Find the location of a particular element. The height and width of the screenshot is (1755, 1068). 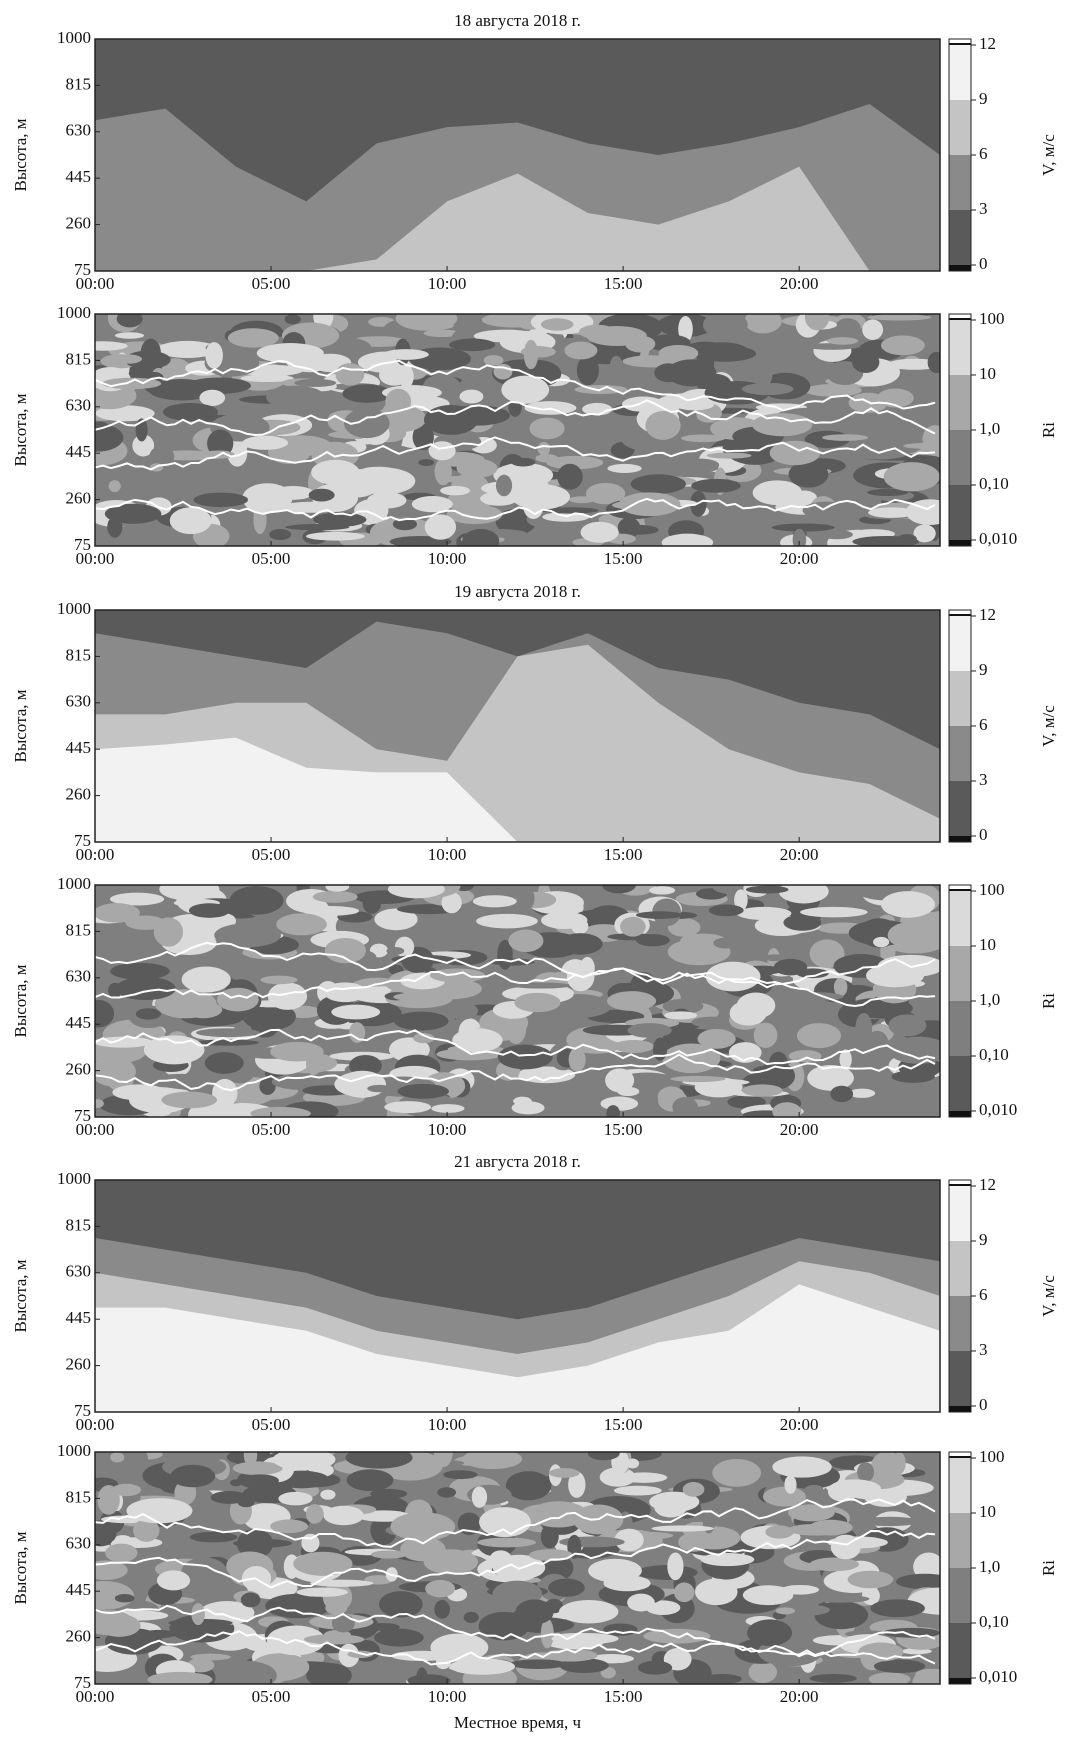

y-tick-label: 445 is located at coordinates (79, 176).